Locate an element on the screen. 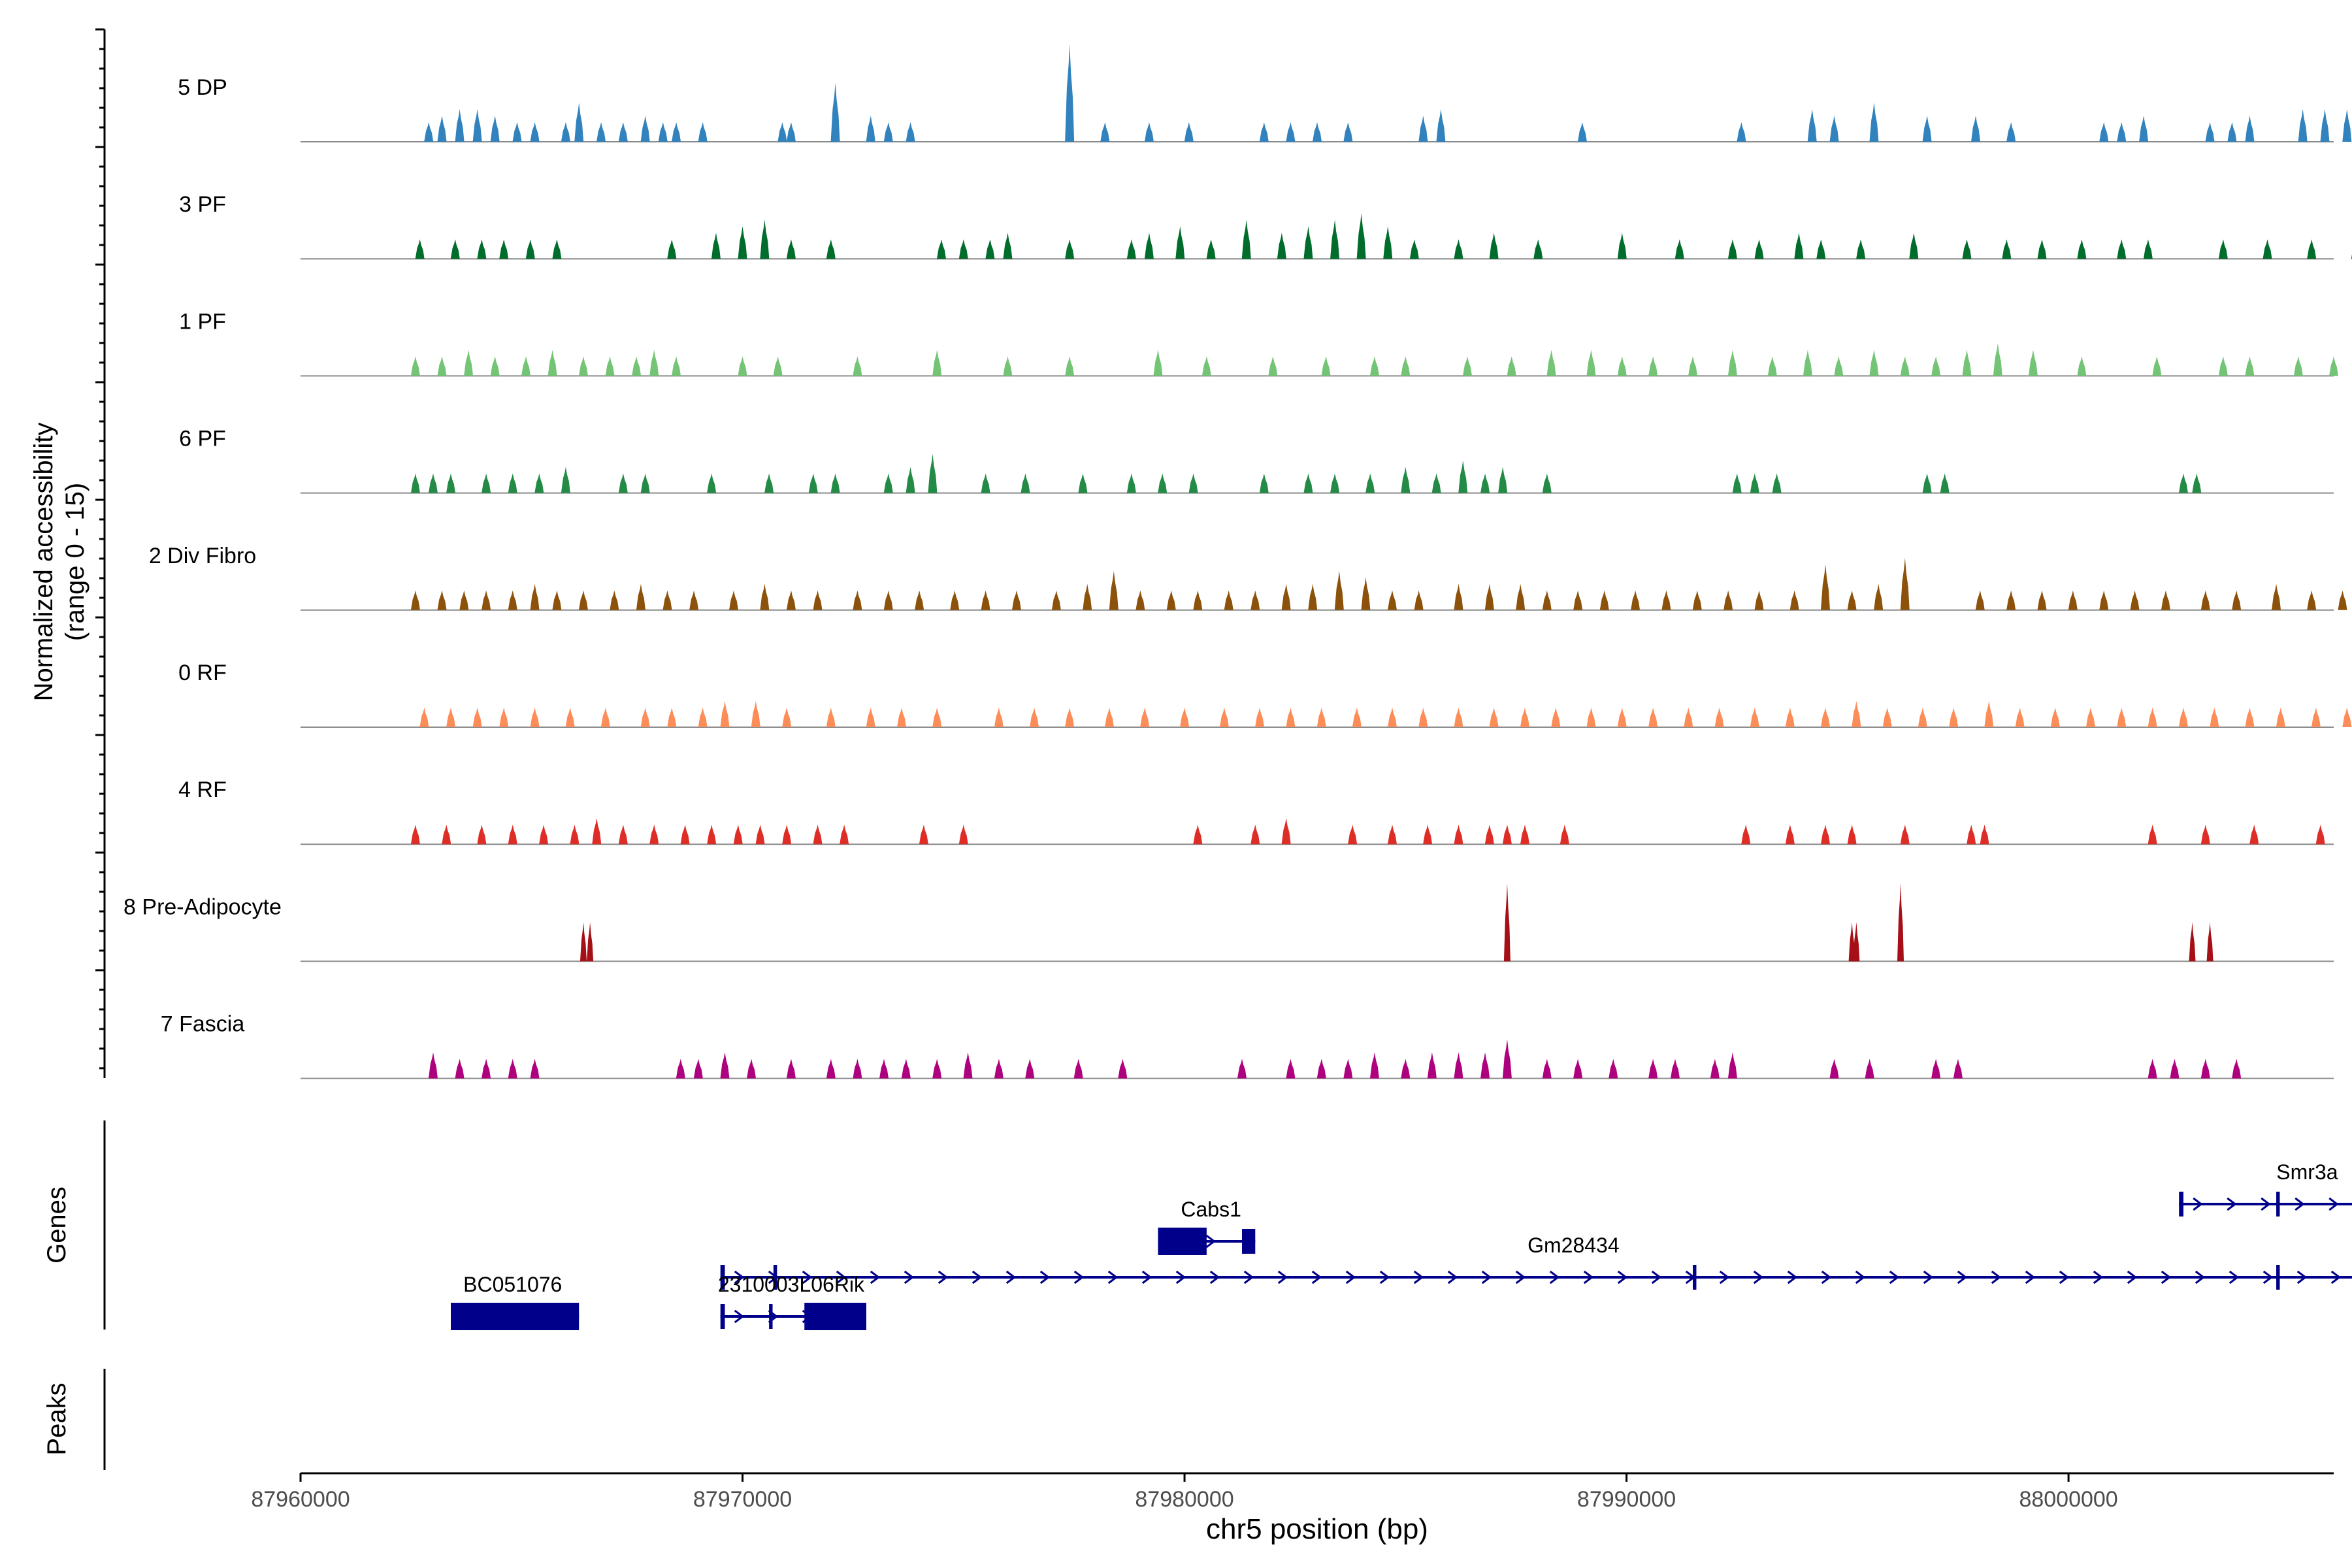  x-tick-label: 87980000 is located at coordinates (1184, 1499).